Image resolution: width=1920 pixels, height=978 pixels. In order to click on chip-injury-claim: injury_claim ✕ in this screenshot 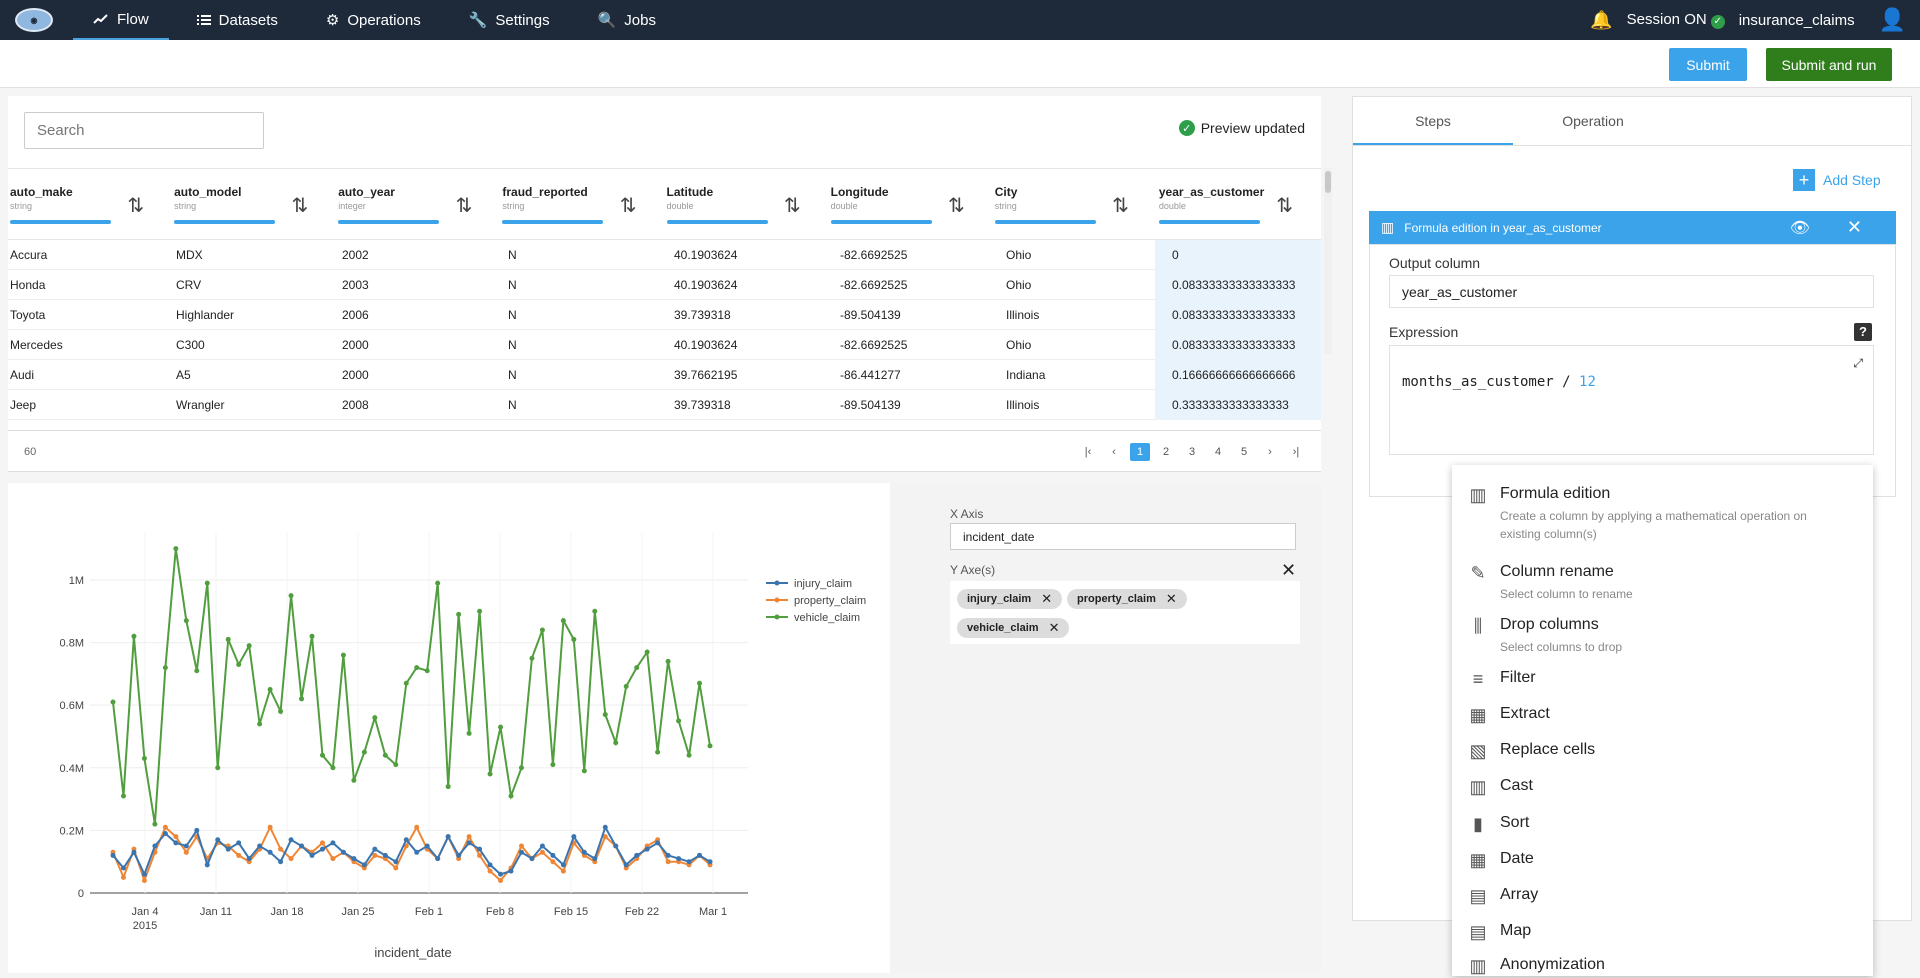, I will do `click(1010, 599)`.